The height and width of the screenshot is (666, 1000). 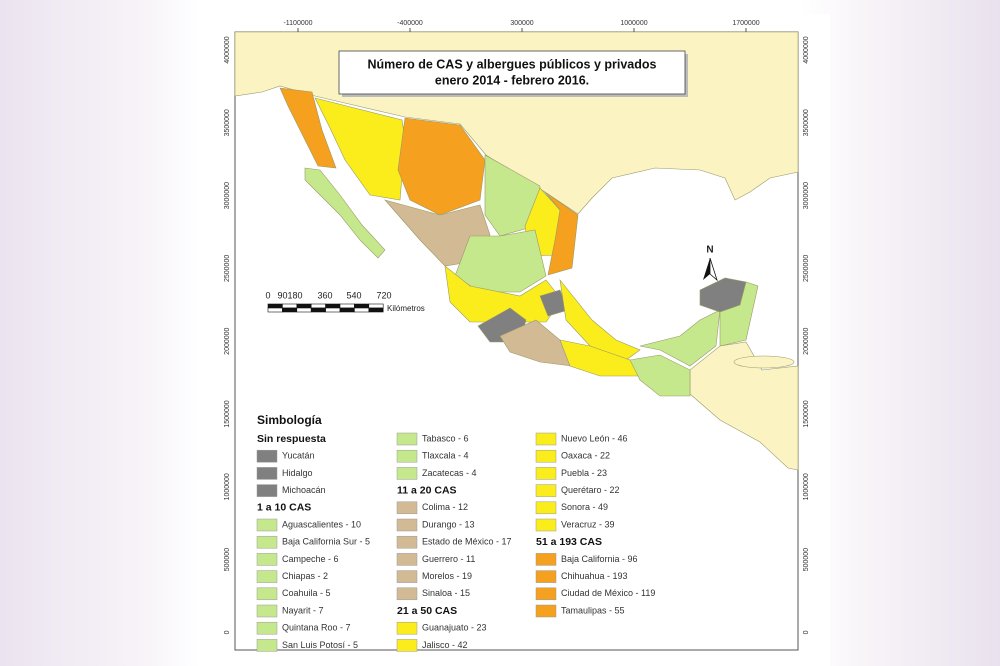 What do you see at coordinates (427, 490) in the screenshot?
I see `legend-group-title: 11 a 20 CAS` at bounding box center [427, 490].